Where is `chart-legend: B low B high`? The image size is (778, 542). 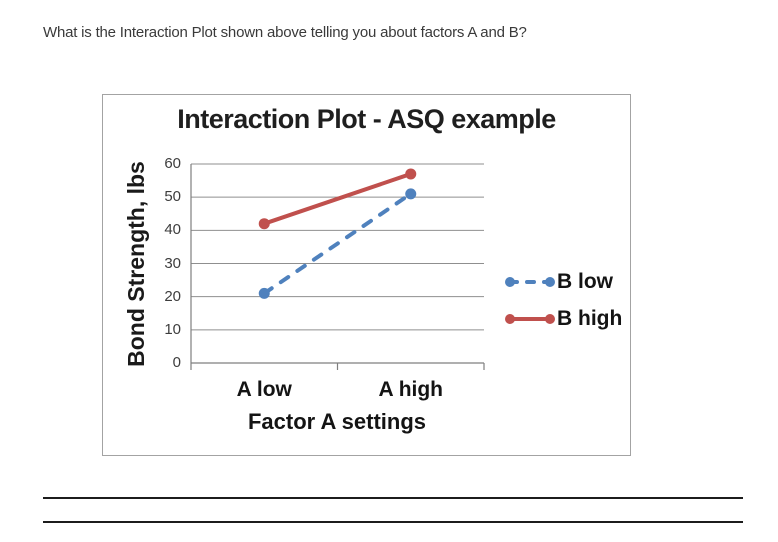
chart-legend: B low B high is located at coordinates (567, 275).